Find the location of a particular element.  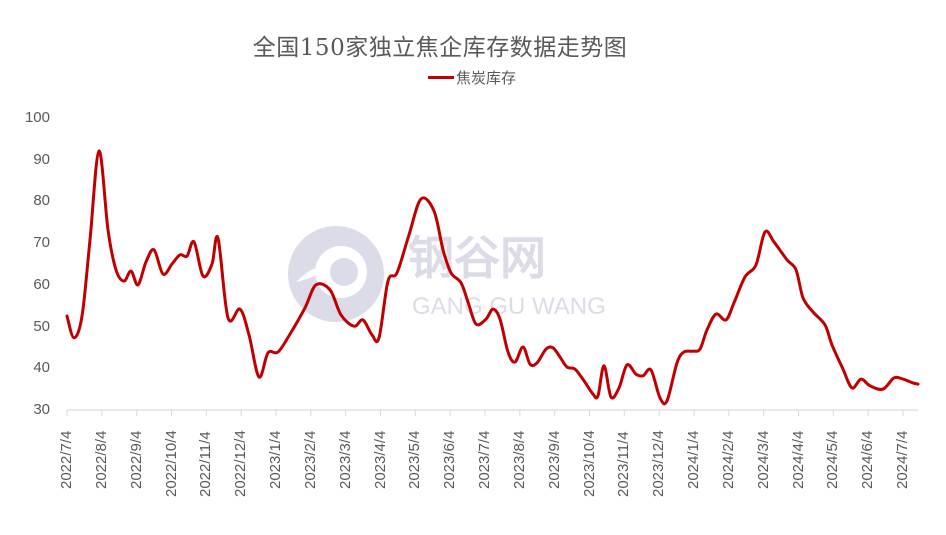

x-axis-ticks is located at coordinates (485, 413).